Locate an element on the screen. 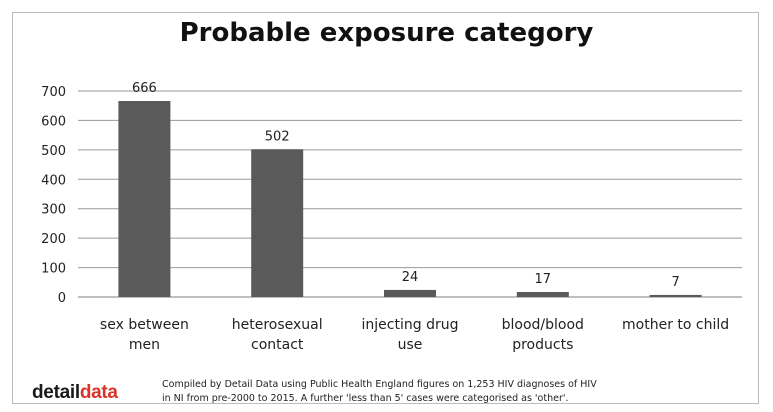 This screenshot has width=773, height=412. detaildata-logo: detaildata is located at coordinates (75, 393).